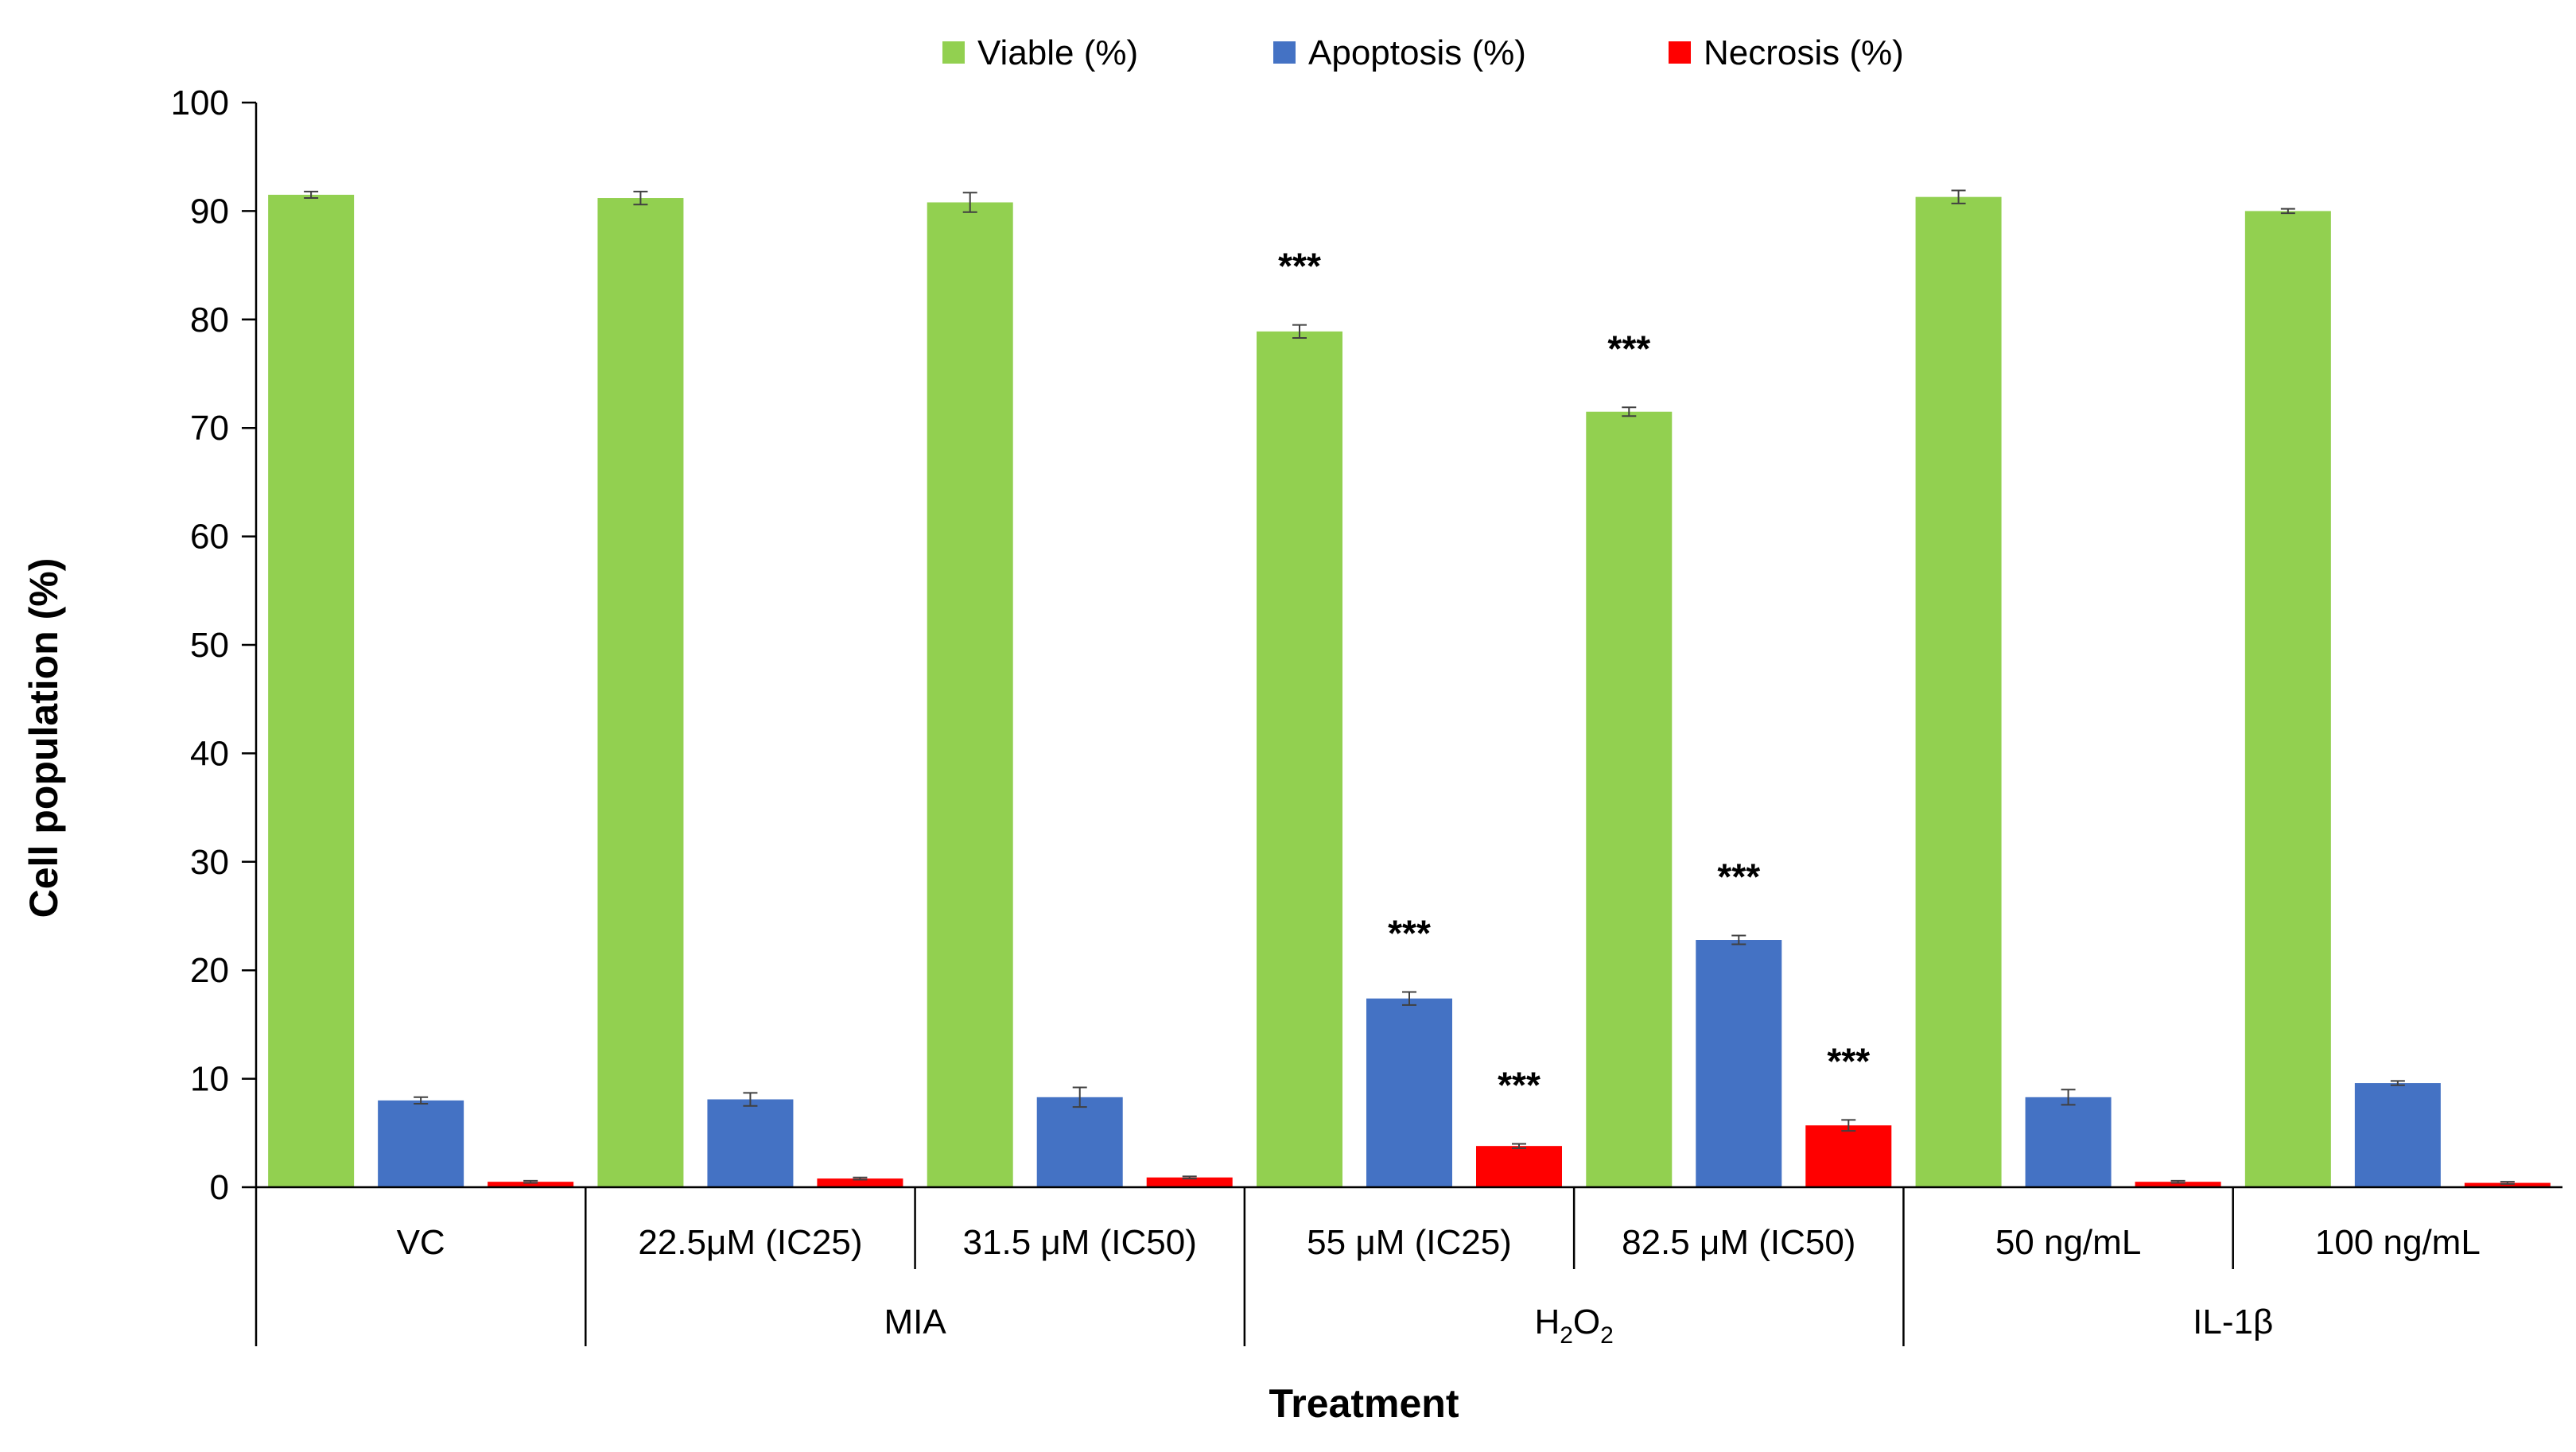 Image resolution: width=2576 pixels, height=1452 pixels. I want to click on legend-label: Viable (%), so click(1057, 52).